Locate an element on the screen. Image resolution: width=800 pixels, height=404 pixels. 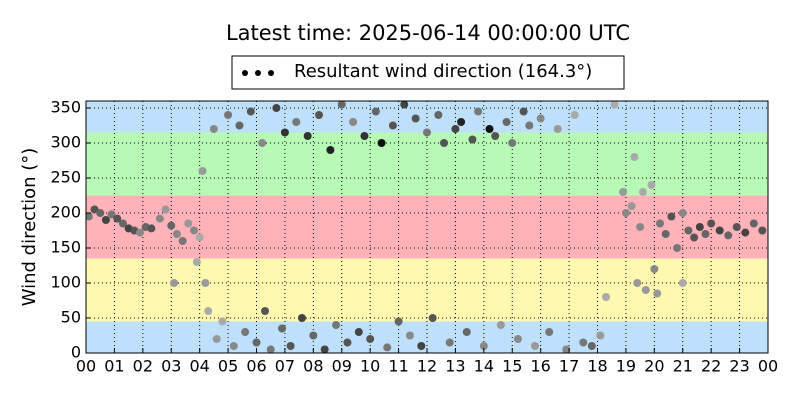
x-tick-label: 22 is located at coordinates (711, 366).